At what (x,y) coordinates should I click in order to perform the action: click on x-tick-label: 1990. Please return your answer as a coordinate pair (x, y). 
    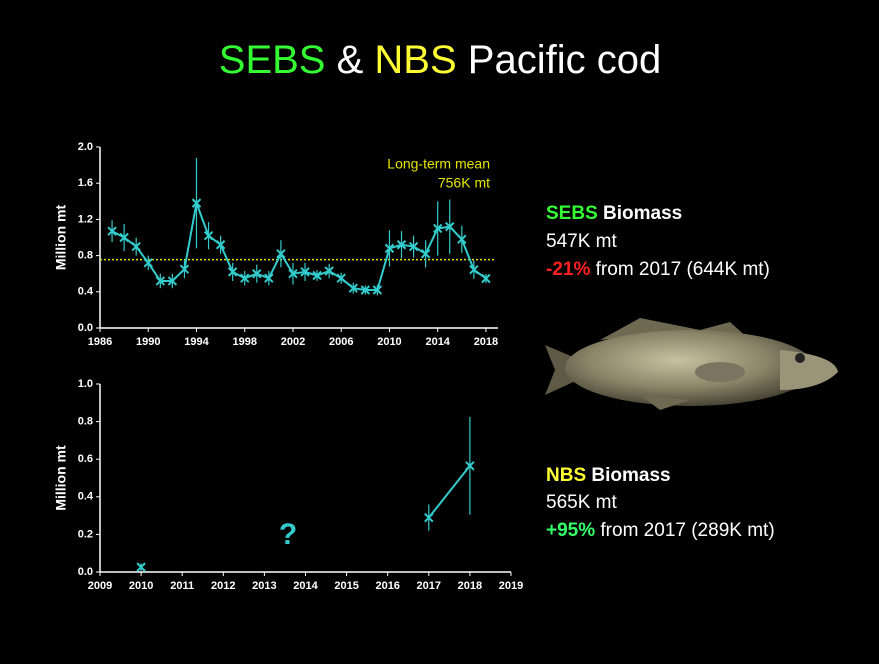
    Looking at the image, I should click on (148, 342).